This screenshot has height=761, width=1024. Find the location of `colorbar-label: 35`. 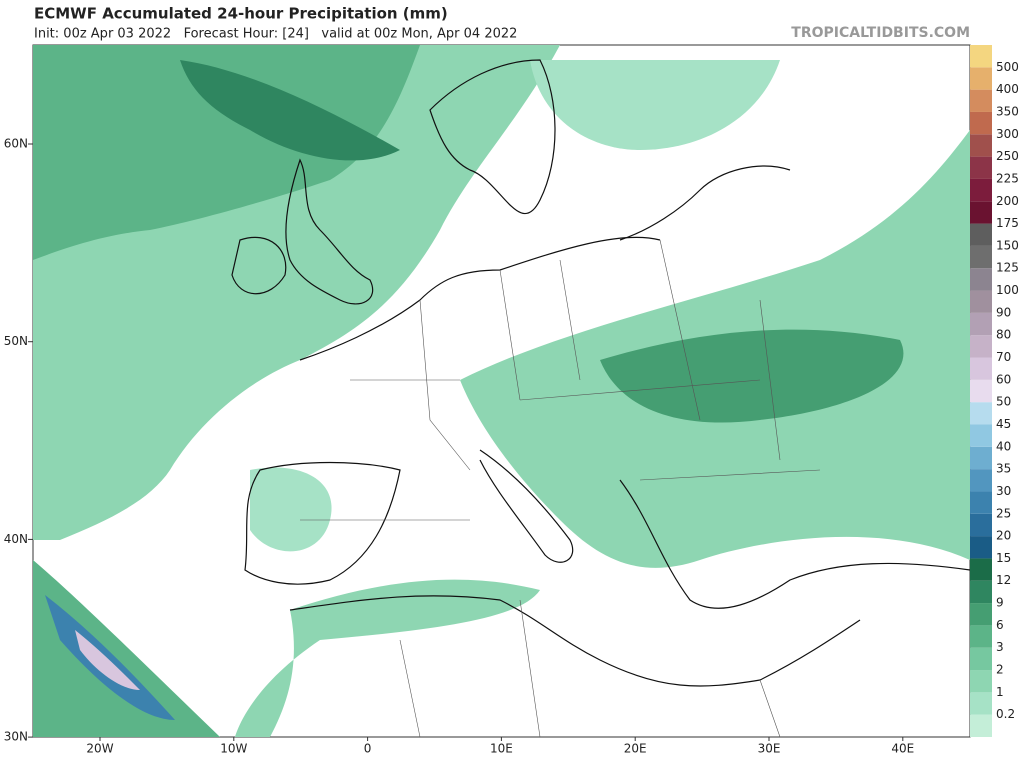

colorbar-label: 35 is located at coordinates (1003, 469).